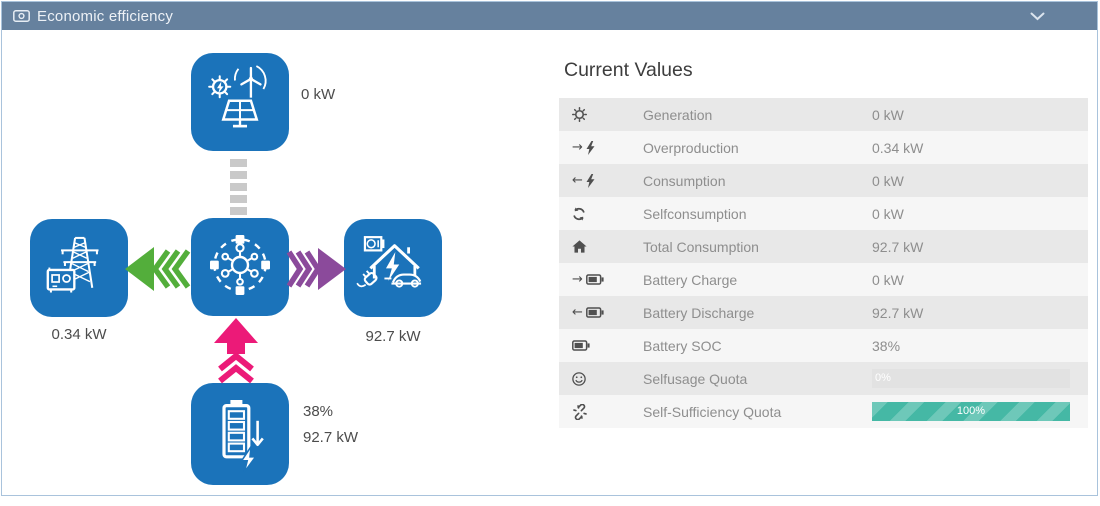 The height and width of the screenshot is (506, 1100). I want to click on row-label: Battery Charge, so click(690, 279).